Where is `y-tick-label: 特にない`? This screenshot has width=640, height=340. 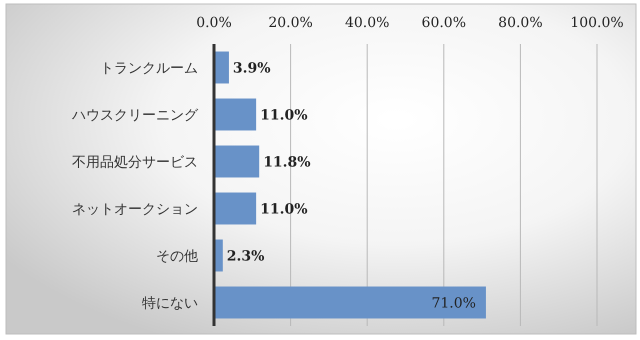 y-tick-label: 特にない is located at coordinates (170, 303).